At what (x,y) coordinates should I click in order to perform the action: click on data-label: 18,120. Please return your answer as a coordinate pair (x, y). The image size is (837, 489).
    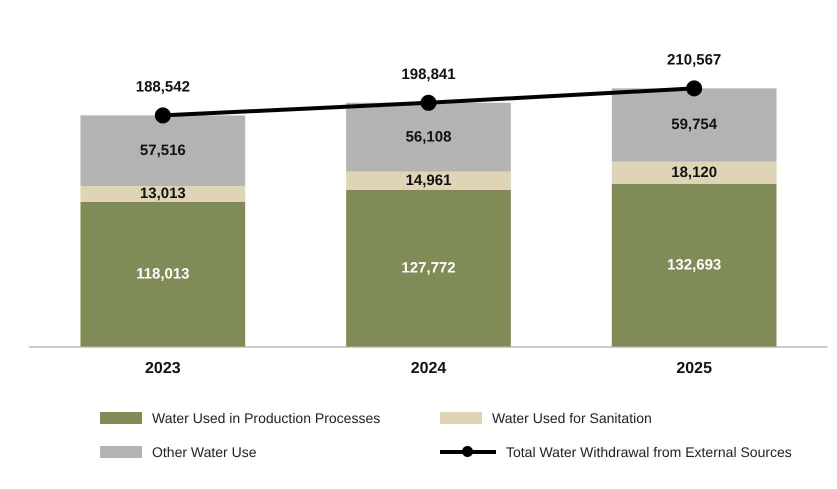
    Looking at the image, I should click on (694, 172).